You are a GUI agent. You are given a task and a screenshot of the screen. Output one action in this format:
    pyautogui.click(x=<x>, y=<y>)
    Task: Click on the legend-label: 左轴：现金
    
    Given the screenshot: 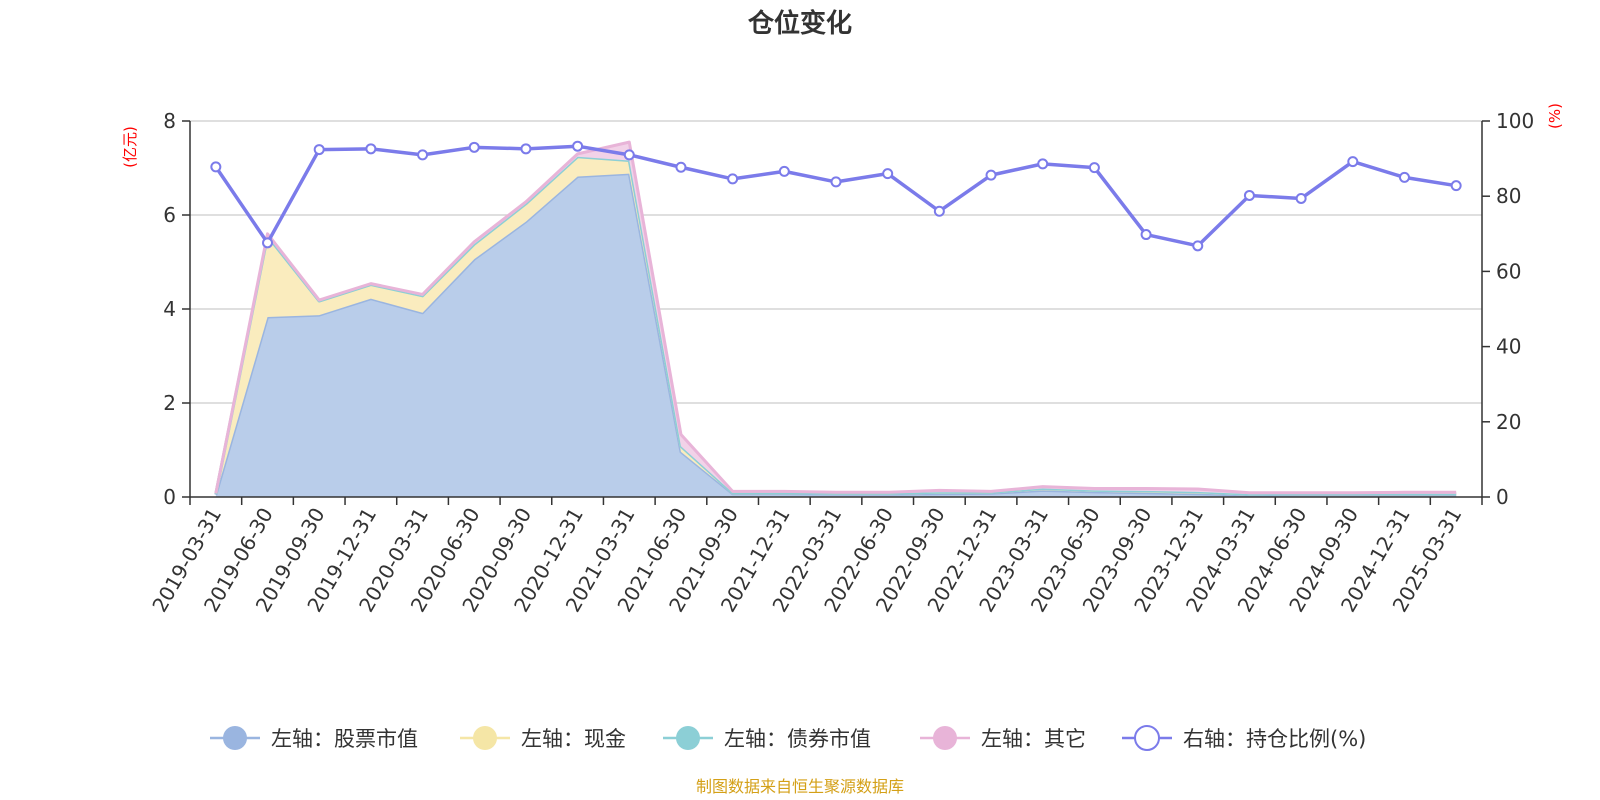 What is the action you would take?
    pyautogui.click(x=573, y=739)
    